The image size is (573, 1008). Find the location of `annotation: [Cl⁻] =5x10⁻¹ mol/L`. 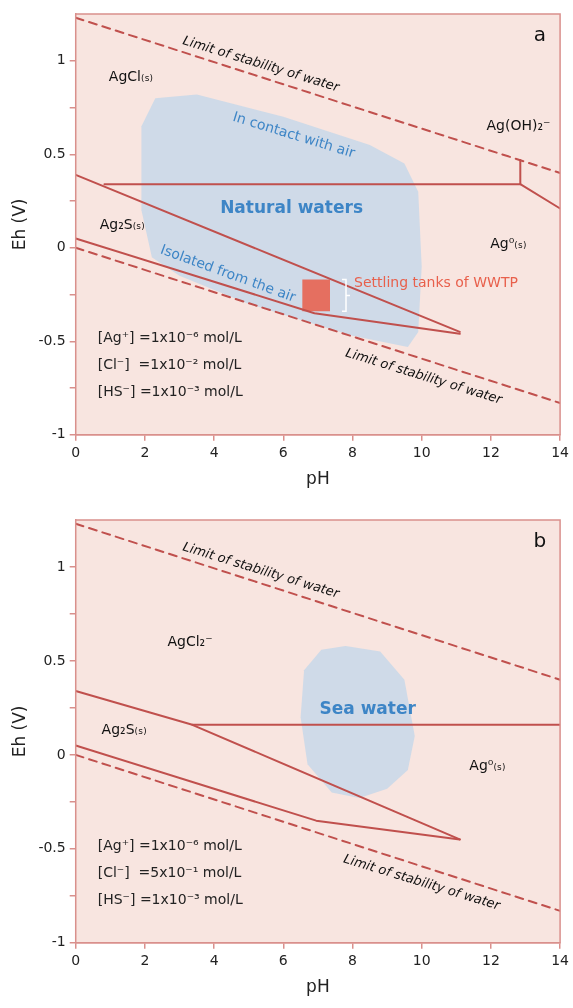

annotation: [Cl⁻] =5x10⁻¹ mol/L is located at coordinates (169, 872).